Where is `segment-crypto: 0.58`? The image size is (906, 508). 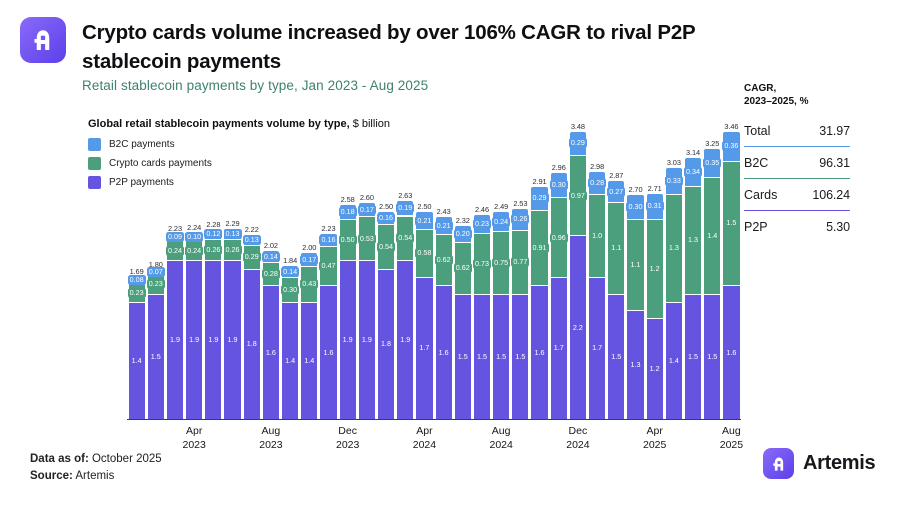
segment-crypto: 0.58 is located at coordinates (424, 253).